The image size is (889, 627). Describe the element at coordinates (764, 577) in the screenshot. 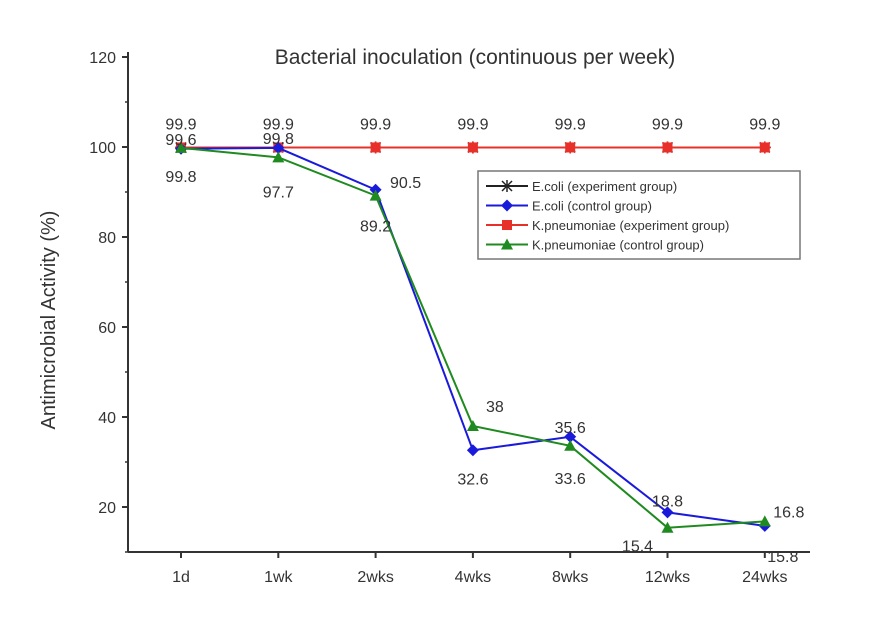

I see `x-tick-label: 24wks` at that location.